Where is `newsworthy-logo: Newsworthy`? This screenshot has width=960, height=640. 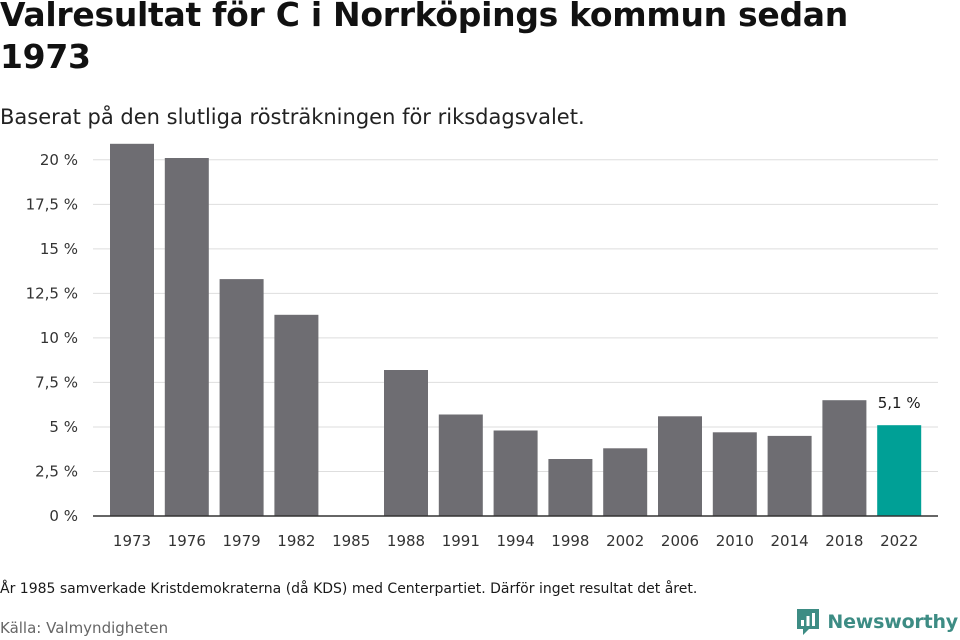
newsworthy-logo: Newsworthy is located at coordinates (876, 622).